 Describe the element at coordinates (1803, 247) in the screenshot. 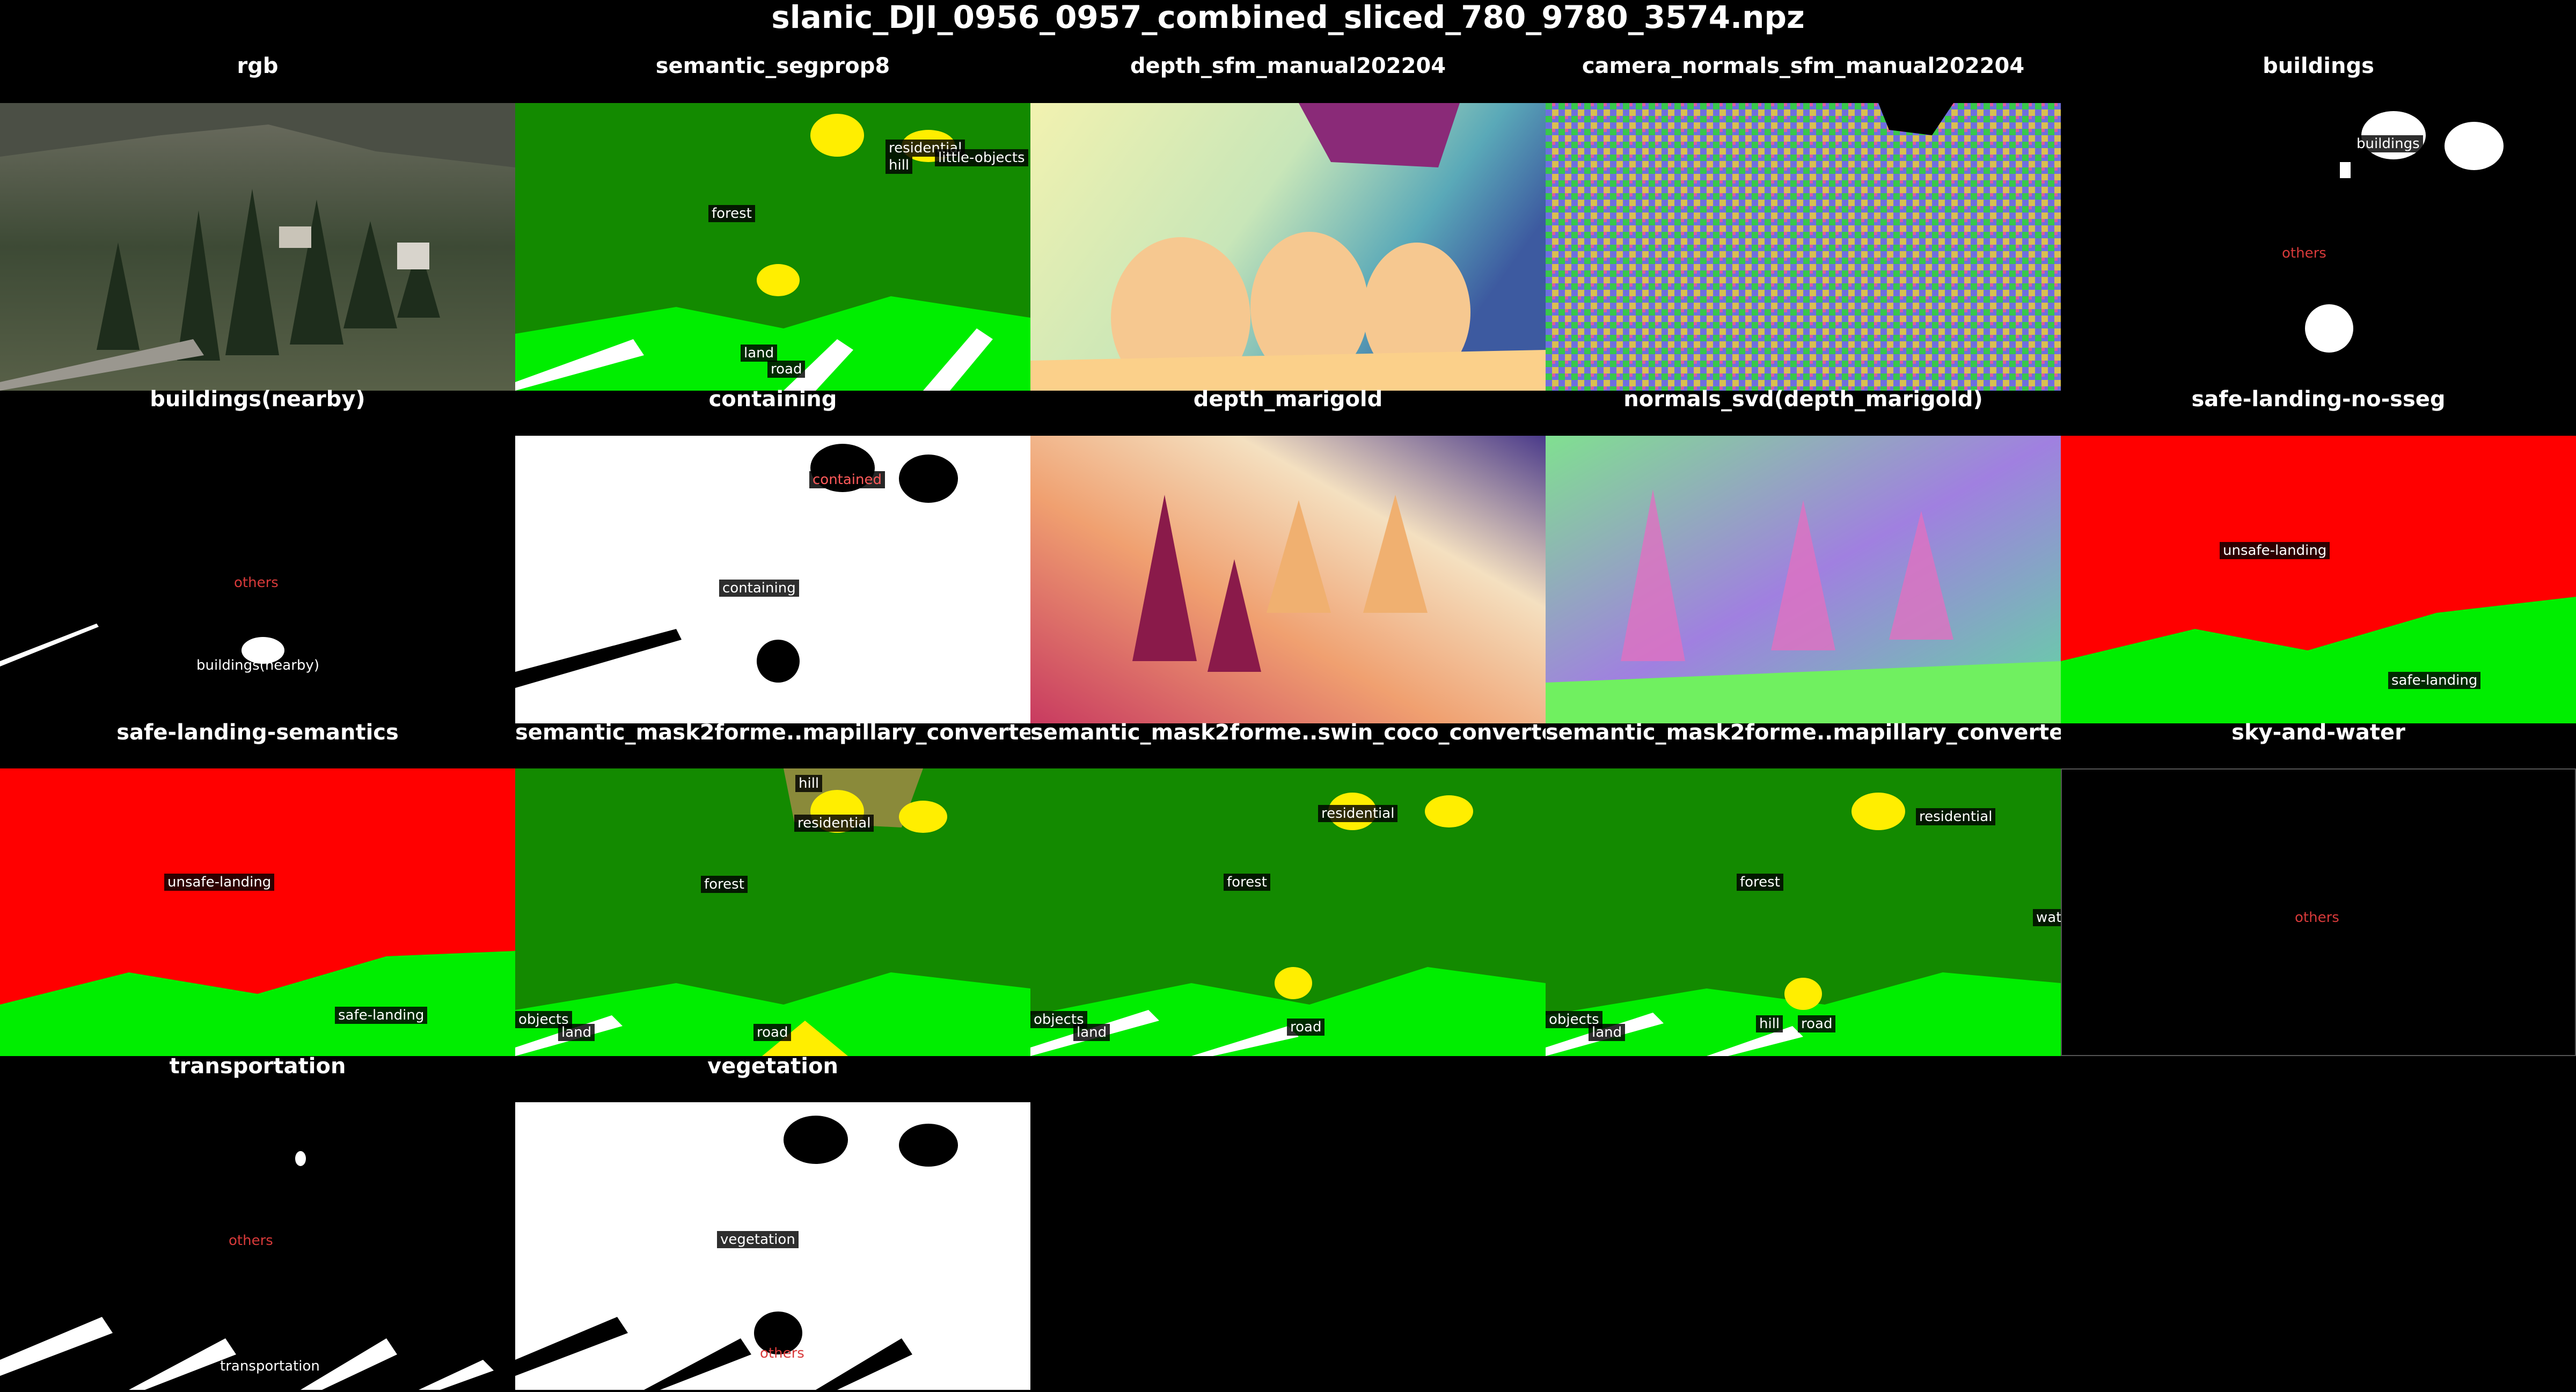

I see `panel-camera-normals` at that location.